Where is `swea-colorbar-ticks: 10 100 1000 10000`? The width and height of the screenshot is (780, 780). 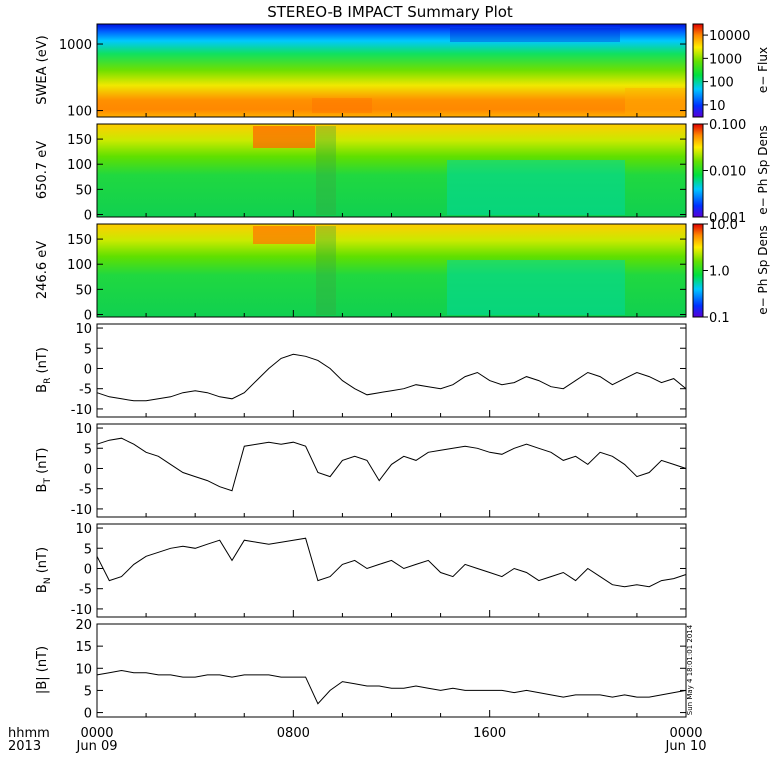
swea-colorbar-ticks: 10 100 1000 10000 is located at coordinates (726, 71).